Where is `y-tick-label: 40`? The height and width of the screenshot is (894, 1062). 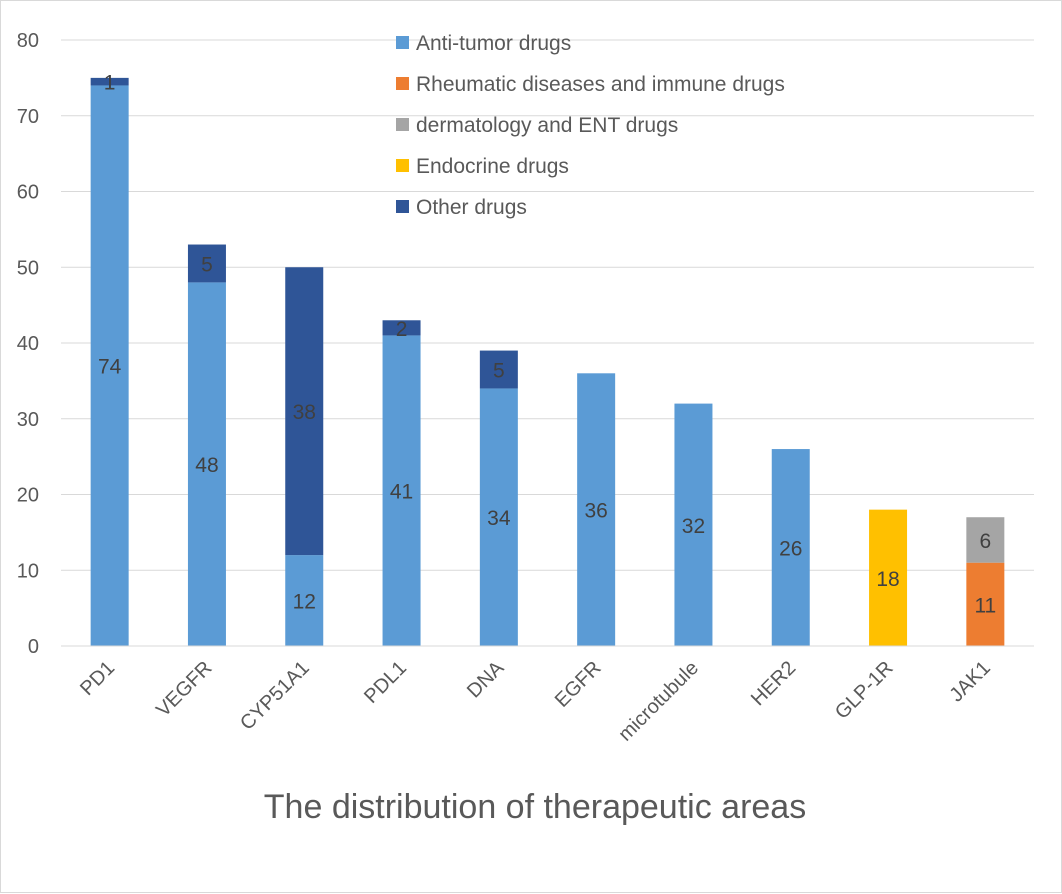 y-tick-label: 40 is located at coordinates (28, 344).